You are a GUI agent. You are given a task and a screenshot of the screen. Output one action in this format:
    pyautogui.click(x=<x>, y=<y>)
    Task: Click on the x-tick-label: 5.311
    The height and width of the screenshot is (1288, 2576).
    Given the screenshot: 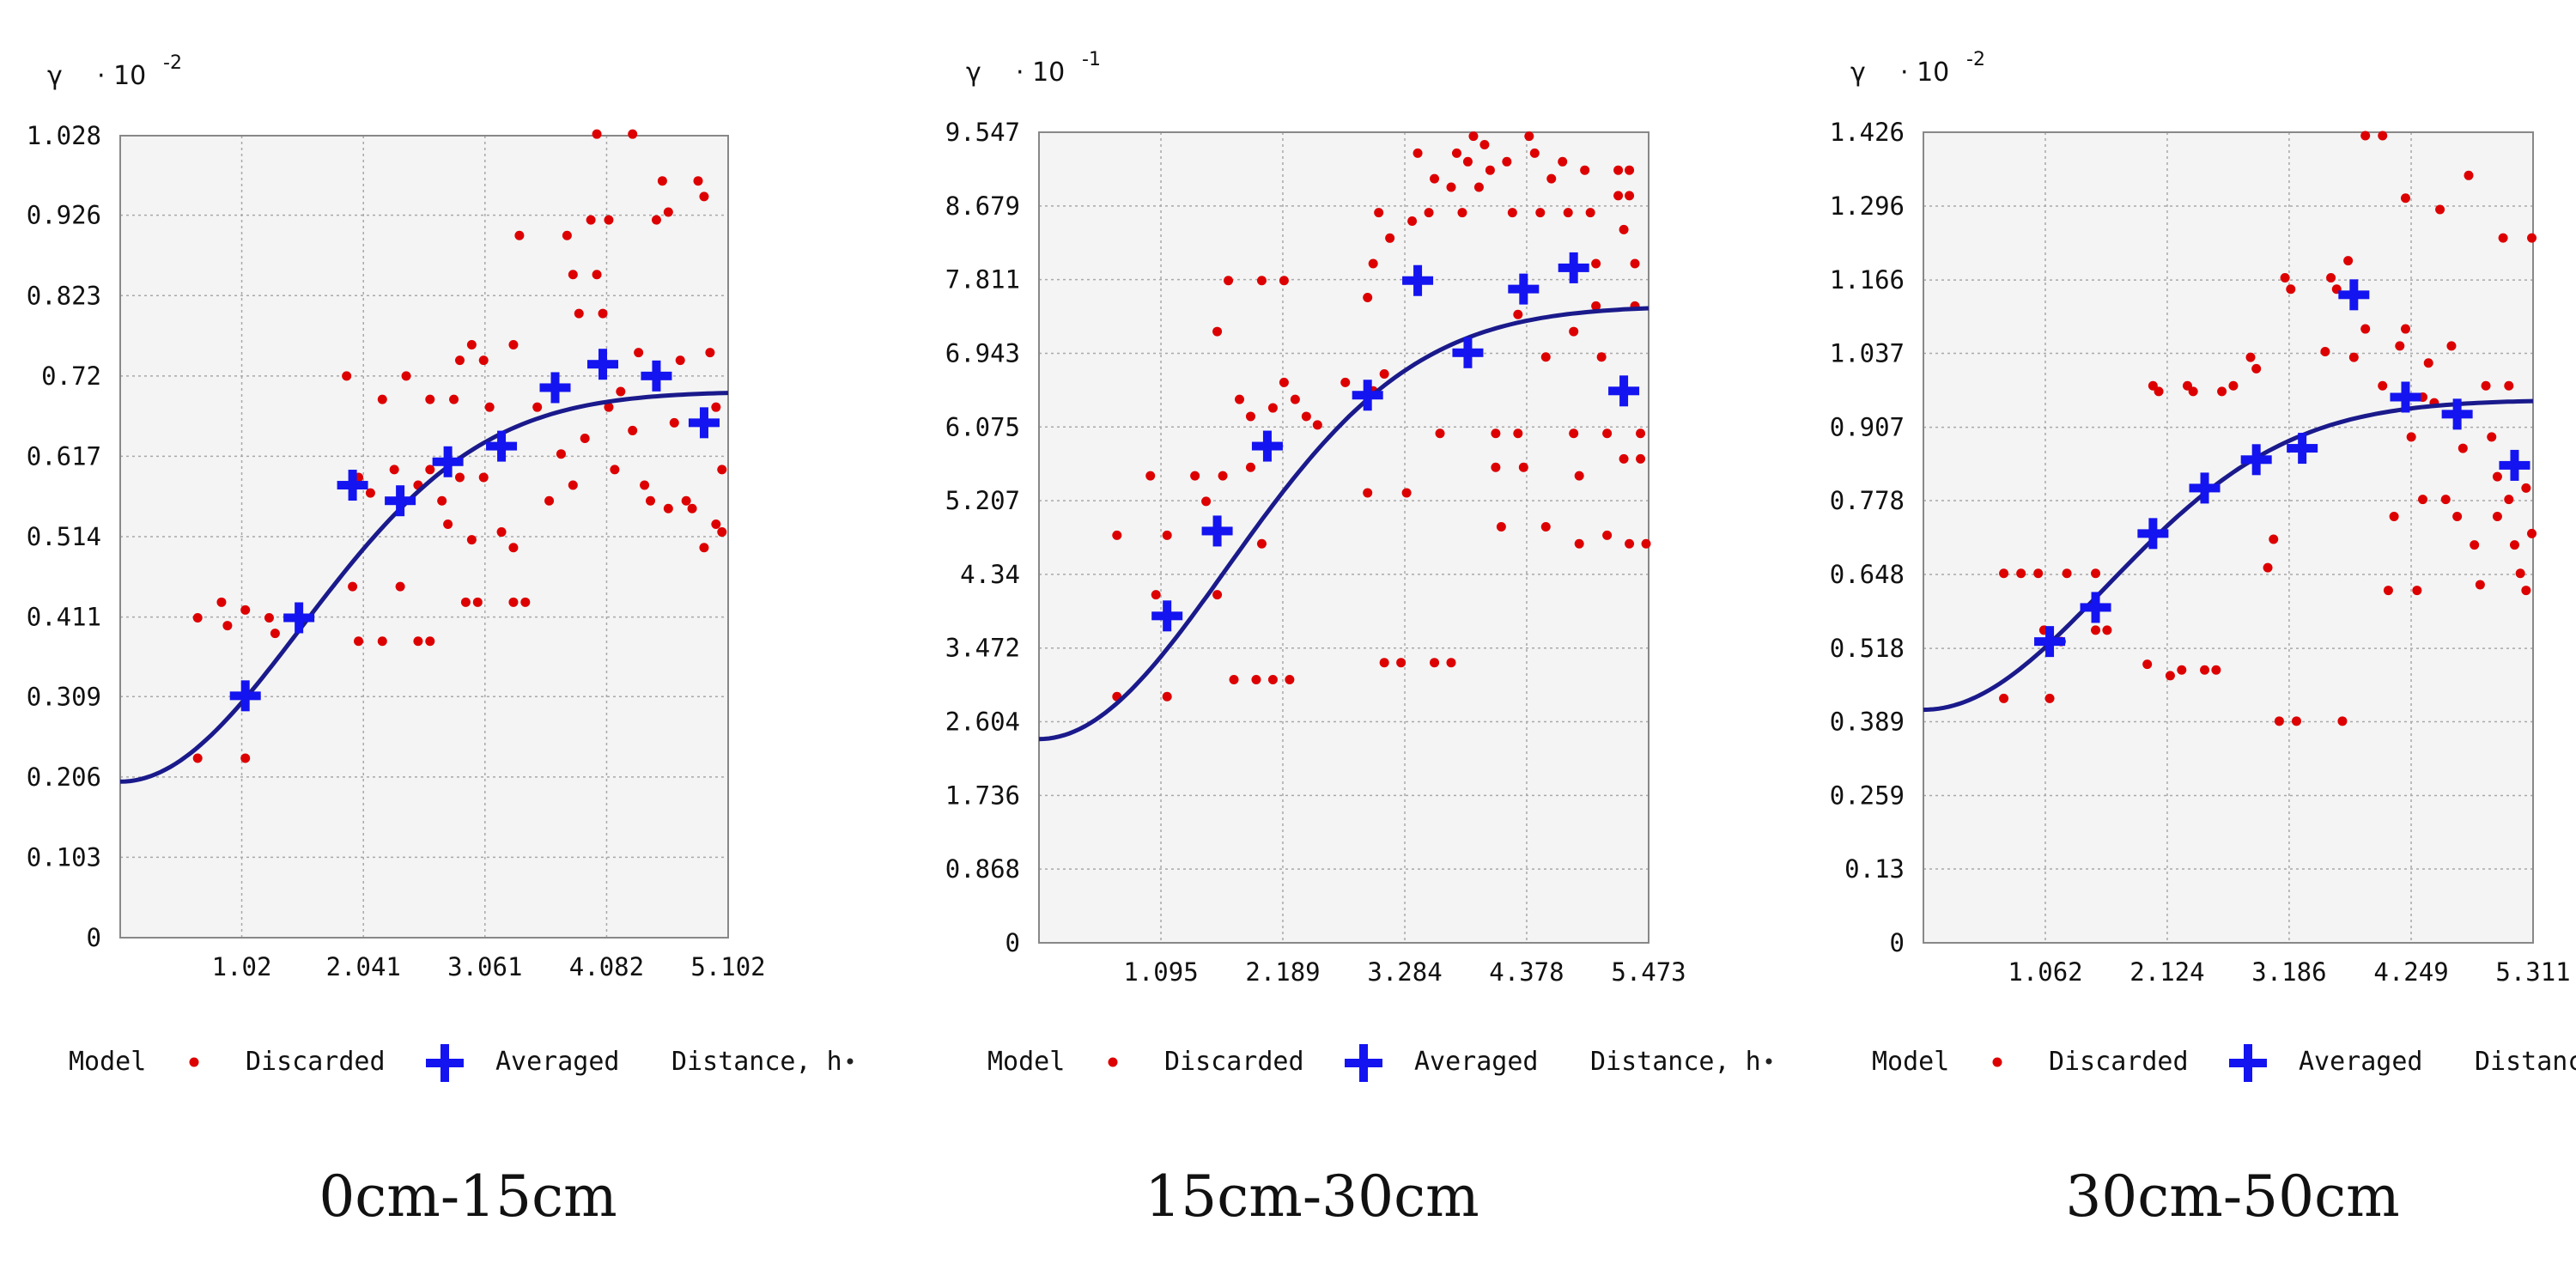 What is the action you would take?
    pyautogui.click(x=2532, y=972)
    